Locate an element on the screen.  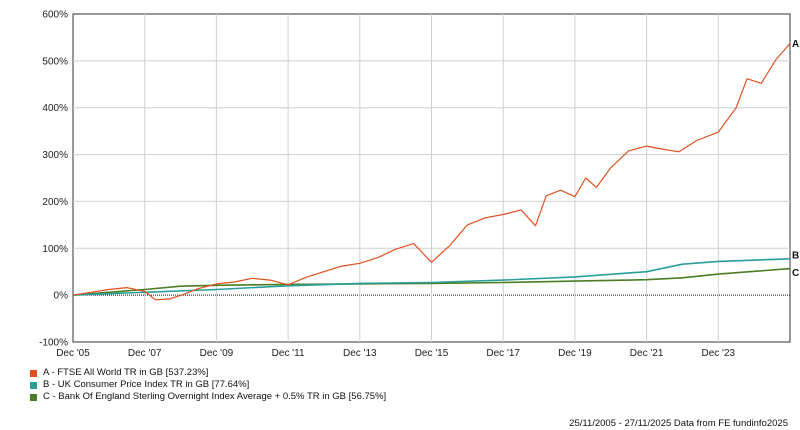
x-tick-label: Dec '15 is located at coordinates (432, 353).